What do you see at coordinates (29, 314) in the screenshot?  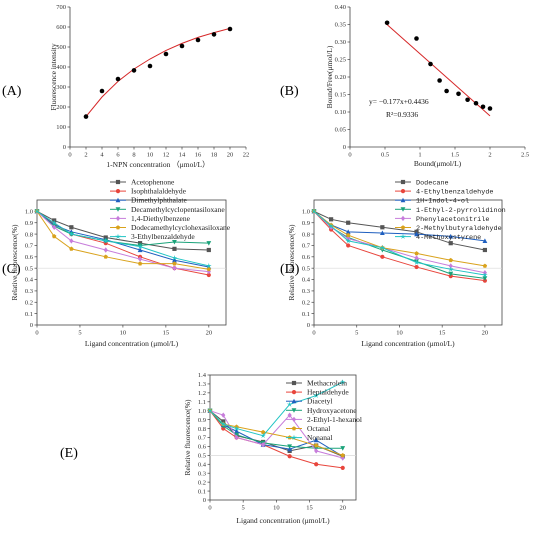 I see `y-tick-label: 0.1` at bounding box center [29, 314].